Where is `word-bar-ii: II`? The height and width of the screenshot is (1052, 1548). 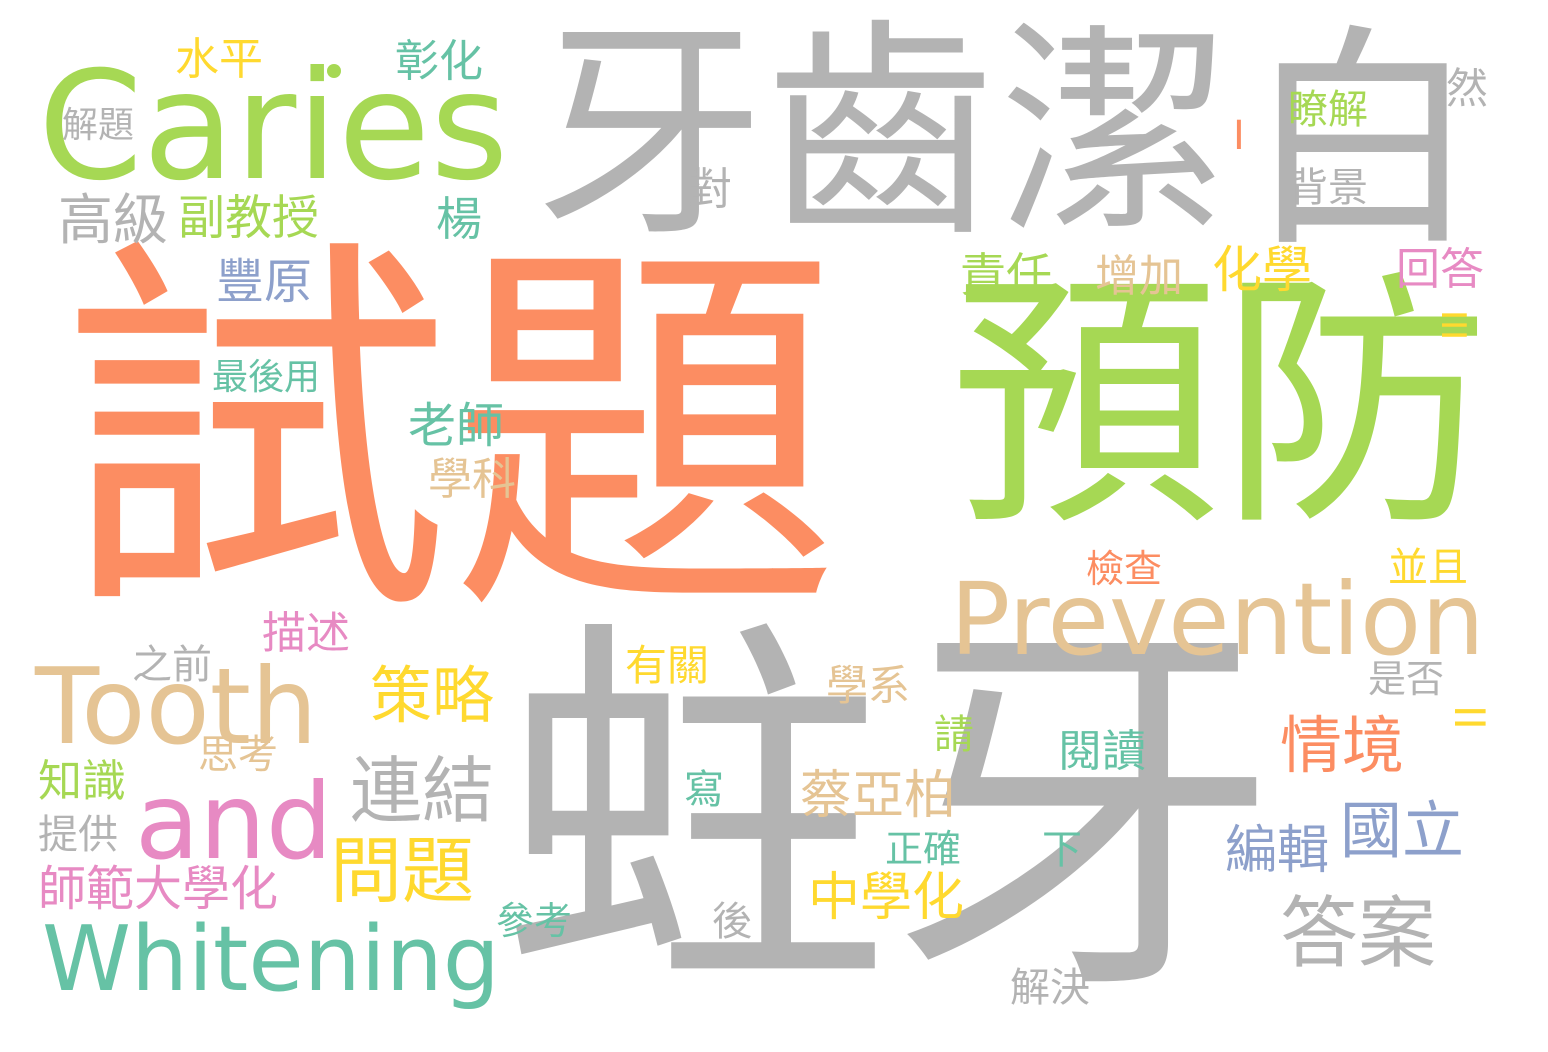
word-bar-ii: II is located at coordinates (1469, 717).